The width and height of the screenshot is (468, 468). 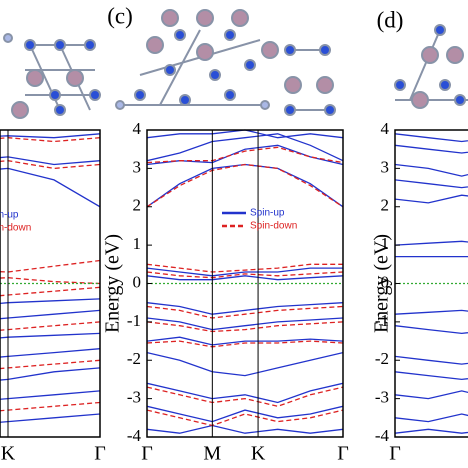 What do you see at coordinates (120, 15) in the screenshot?
I see `panel-label: (c)` at bounding box center [120, 15].